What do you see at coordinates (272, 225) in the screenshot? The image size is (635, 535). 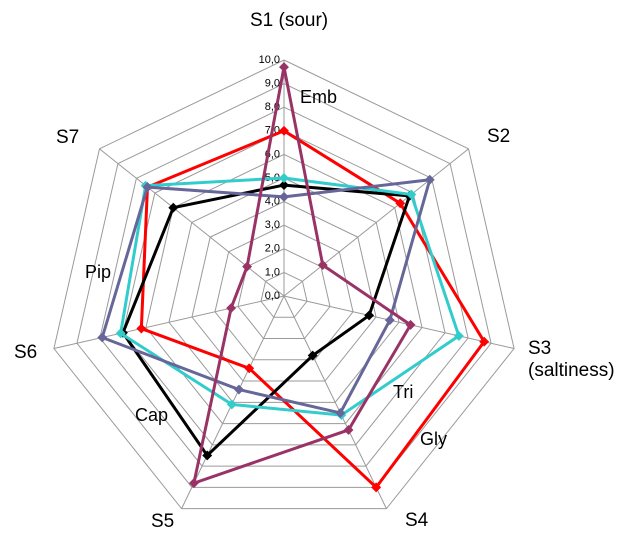 I see `r-tick-label: 3,0` at bounding box center [272, 225].